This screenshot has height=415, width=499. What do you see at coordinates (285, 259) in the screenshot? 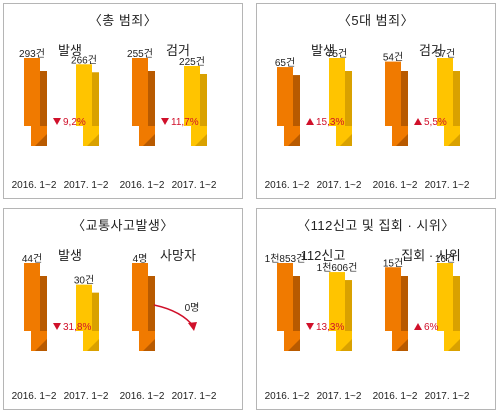
I see `data-label: 1천853건` at bounding box center [285, 259].